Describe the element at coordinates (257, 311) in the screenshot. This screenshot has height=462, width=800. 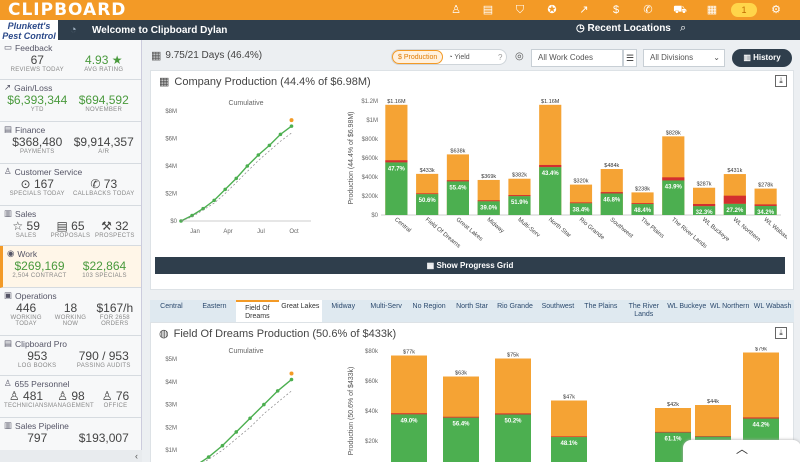
I see `tab-field-of-dreams: Field Of Dreams` at that location.